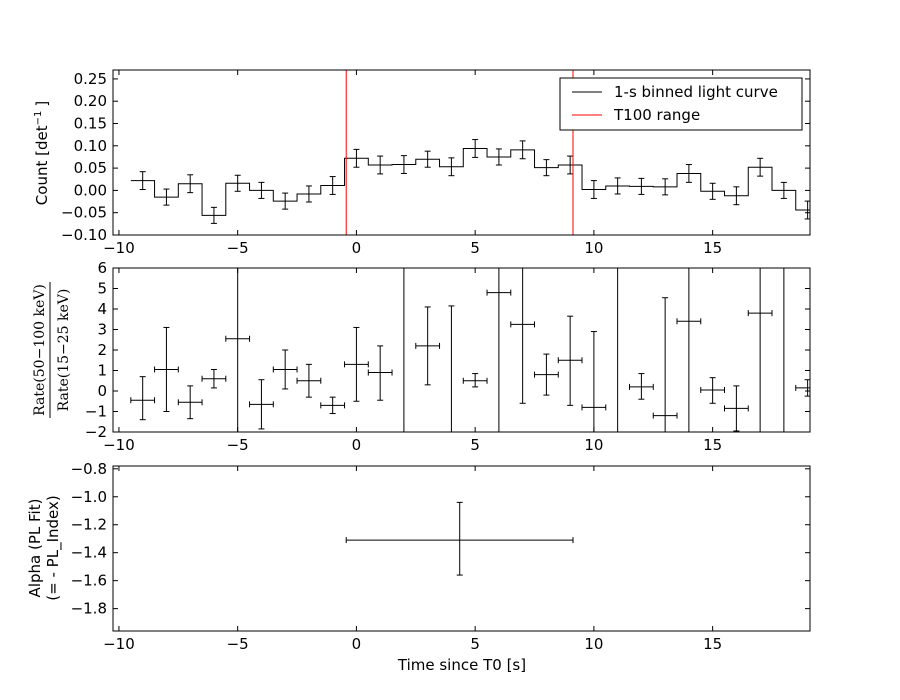 The image size is (900, 700). What do you see at coordinates (96, 432) in the screenshot?
I see `hardness-ratio-ytick-label: −2` at bounding box center [96, 432].